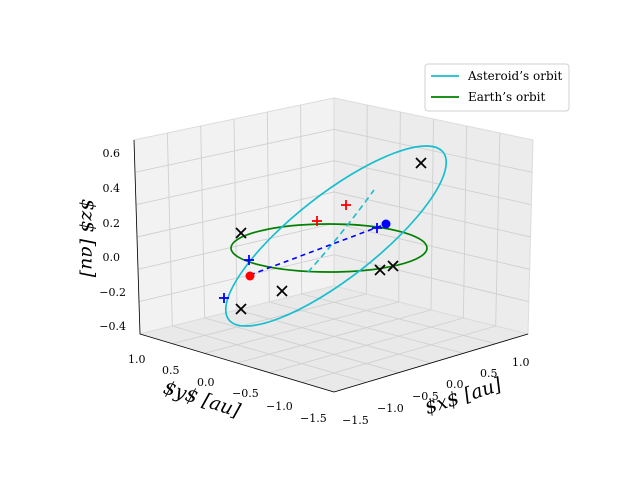  I want to click on plot-area, so click(333, 236).